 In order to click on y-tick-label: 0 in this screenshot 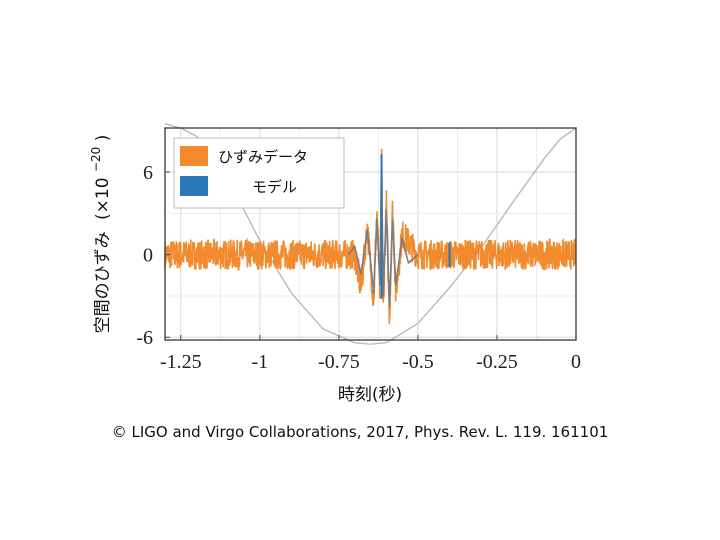, I will do `click(148, 256)`.